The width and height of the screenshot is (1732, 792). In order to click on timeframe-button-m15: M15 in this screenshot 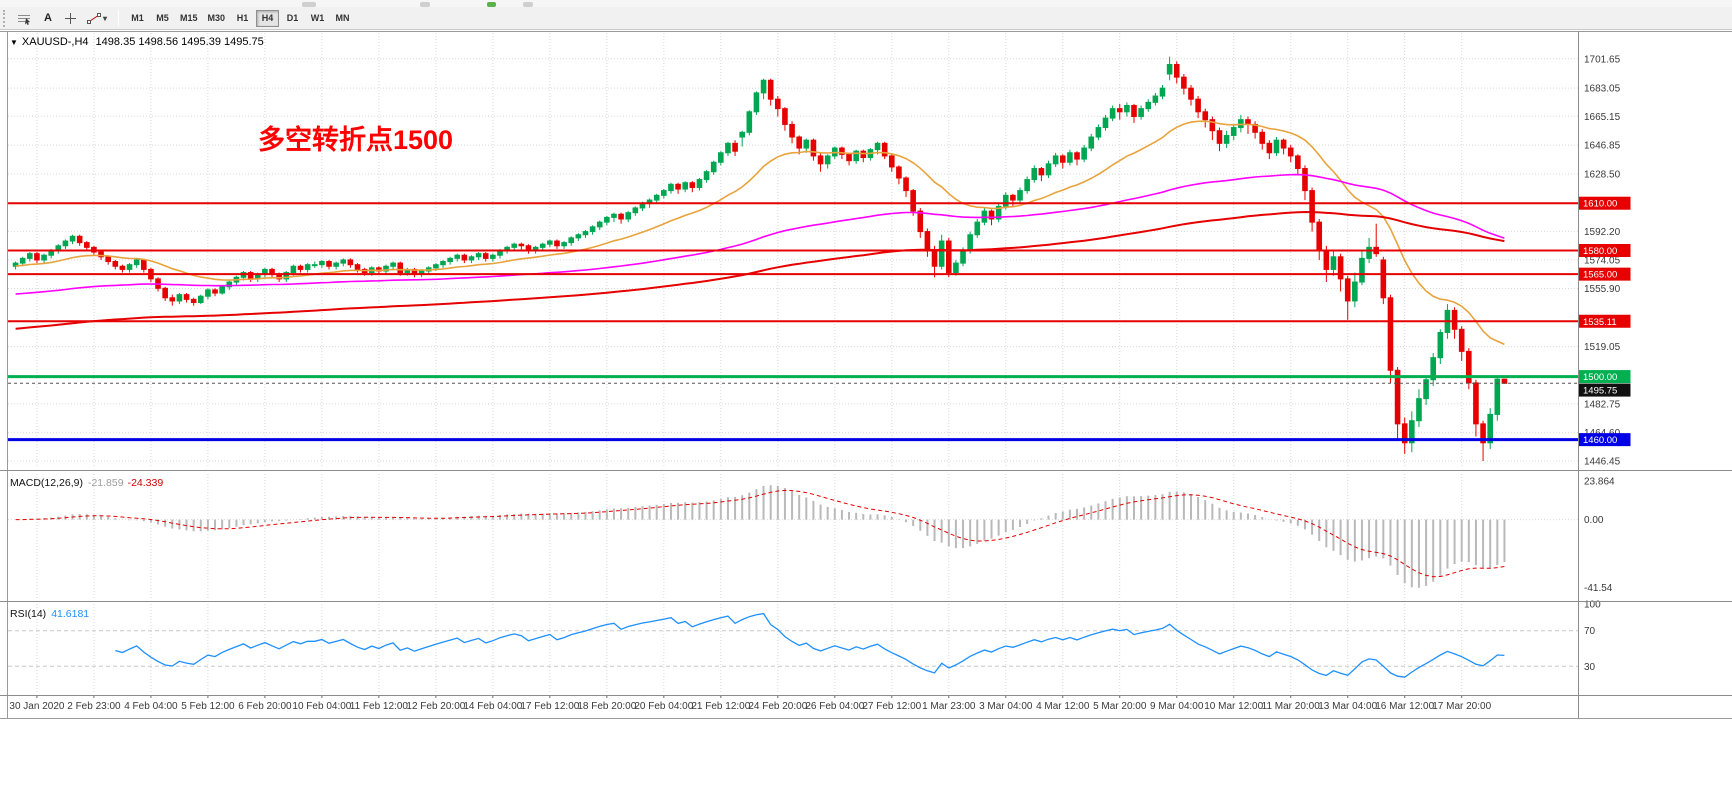, I will do `click(189, 18)`.